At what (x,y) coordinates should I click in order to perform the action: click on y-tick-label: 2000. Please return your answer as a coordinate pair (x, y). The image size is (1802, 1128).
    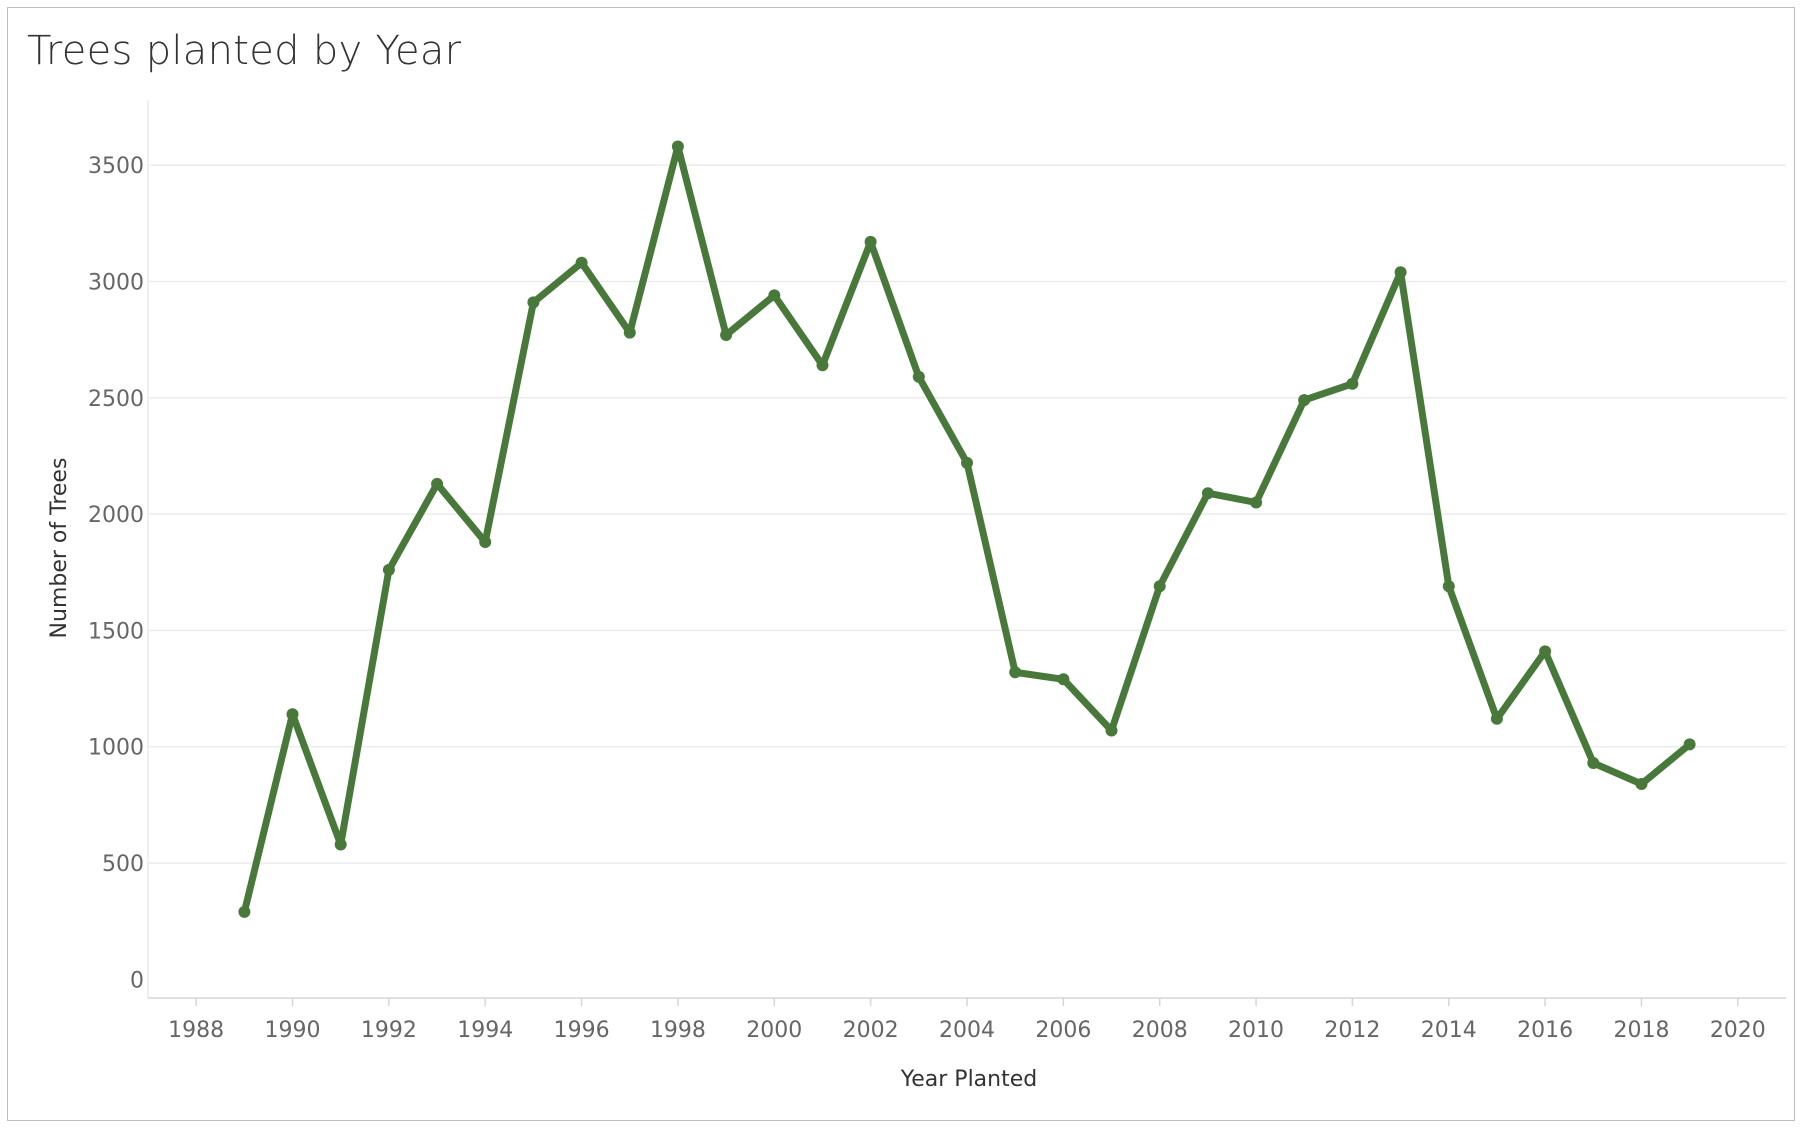
    Looking at the image, I should click on (116, 515).